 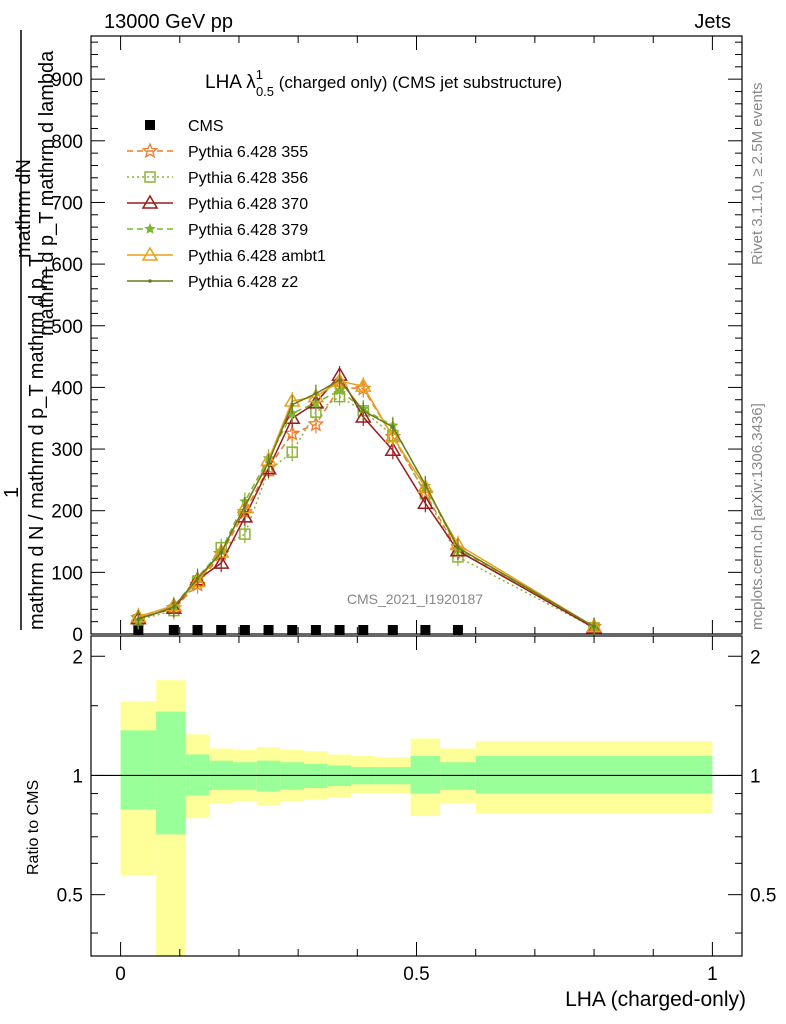 I want to click on legend-item-ambt1: Pythia 6.428 ambt1, so click(x=226, y=255).